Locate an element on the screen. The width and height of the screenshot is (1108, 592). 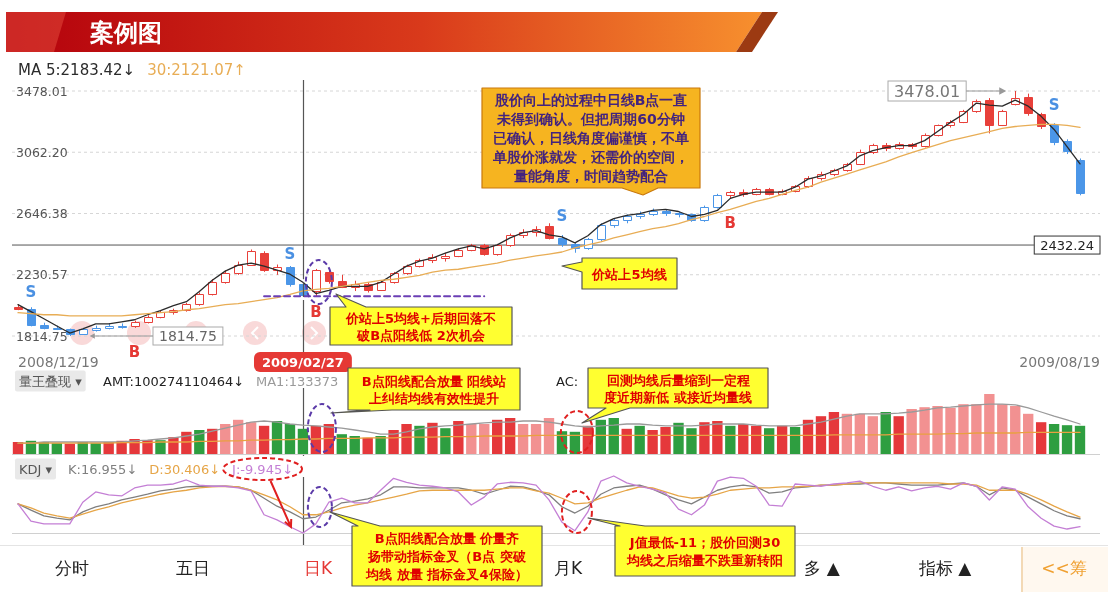
annotation: 价站上5均线+后期回落不破B点阳线低 2次机会 is located at coordinates (420, 326).